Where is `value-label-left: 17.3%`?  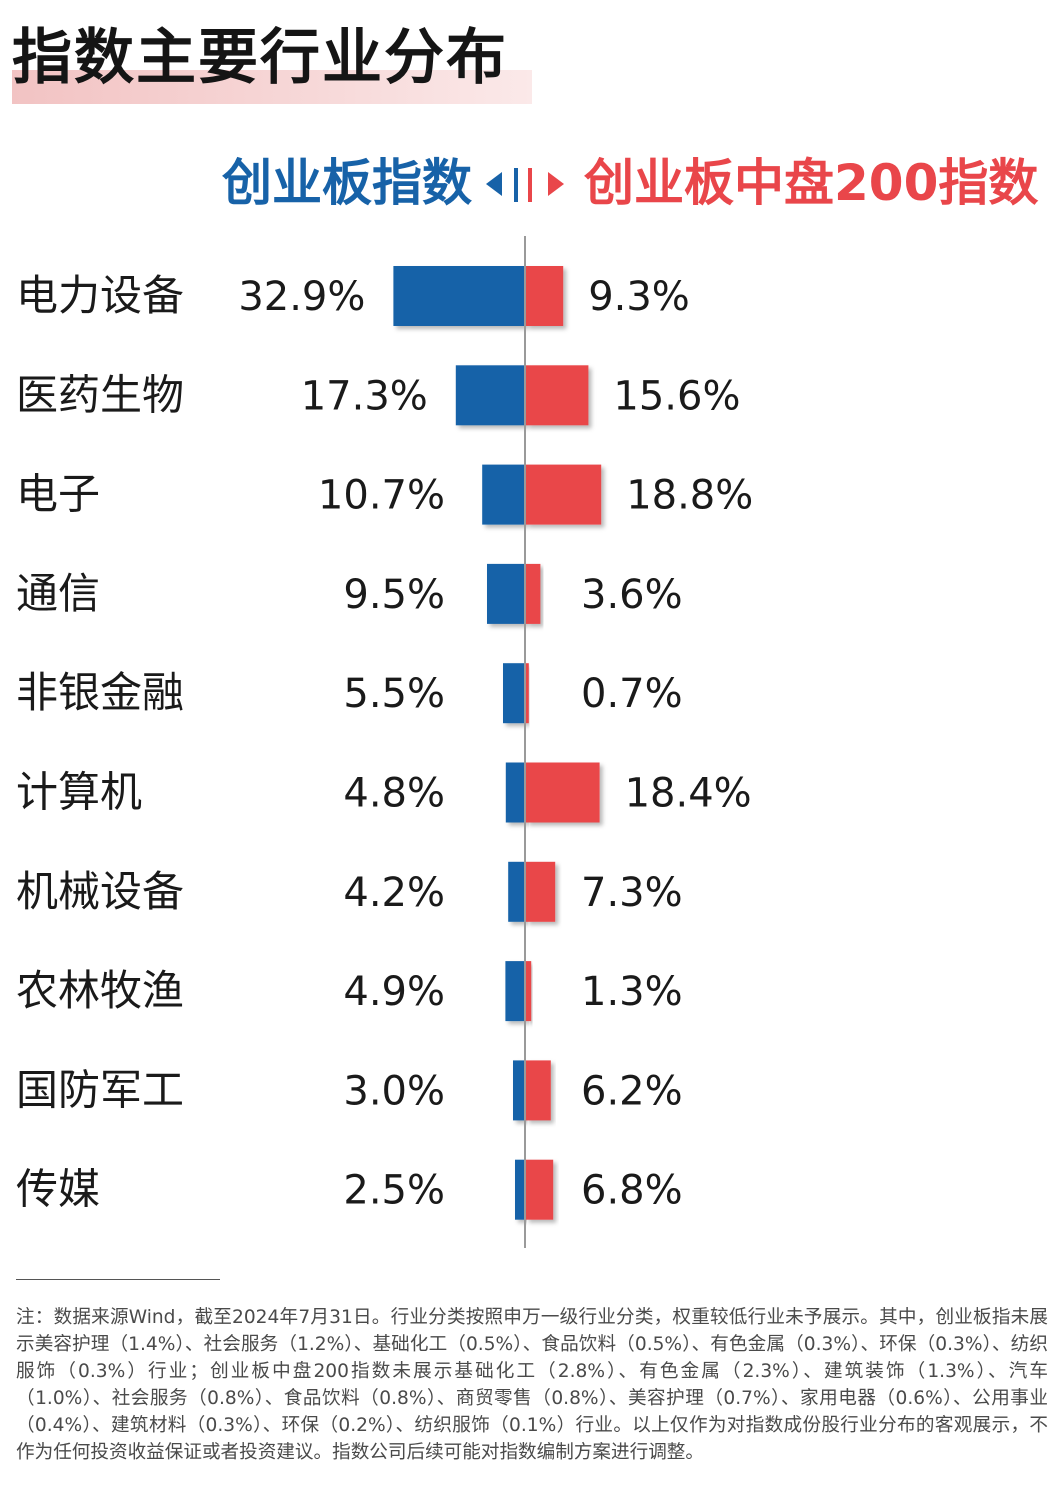
value-label-left: 17.3% is located at coordinates (364, 396).